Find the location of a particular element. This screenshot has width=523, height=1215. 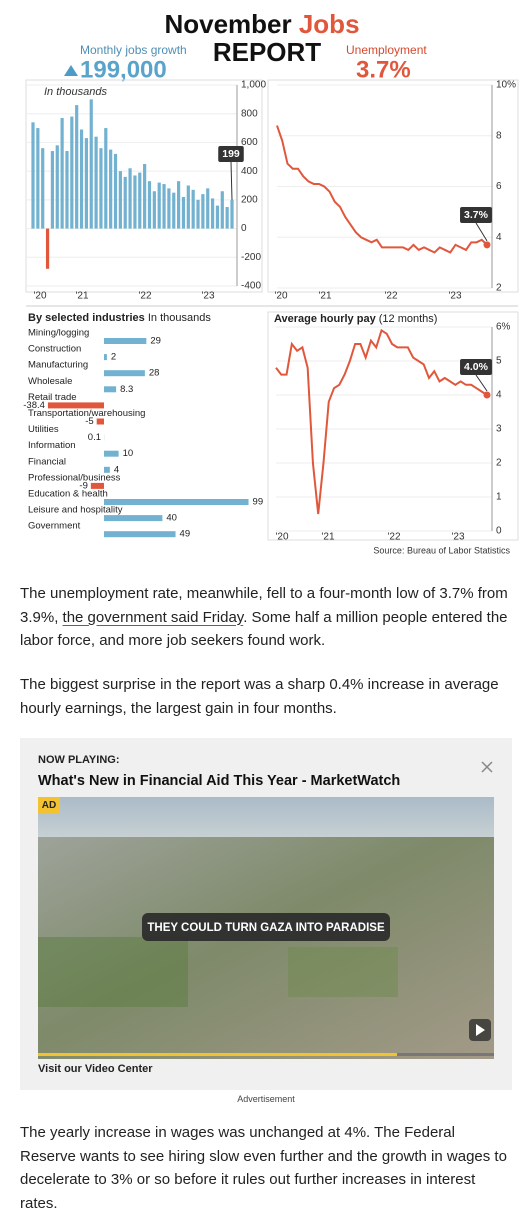

category-label: Professional/business is located at coordinates (74, 477).